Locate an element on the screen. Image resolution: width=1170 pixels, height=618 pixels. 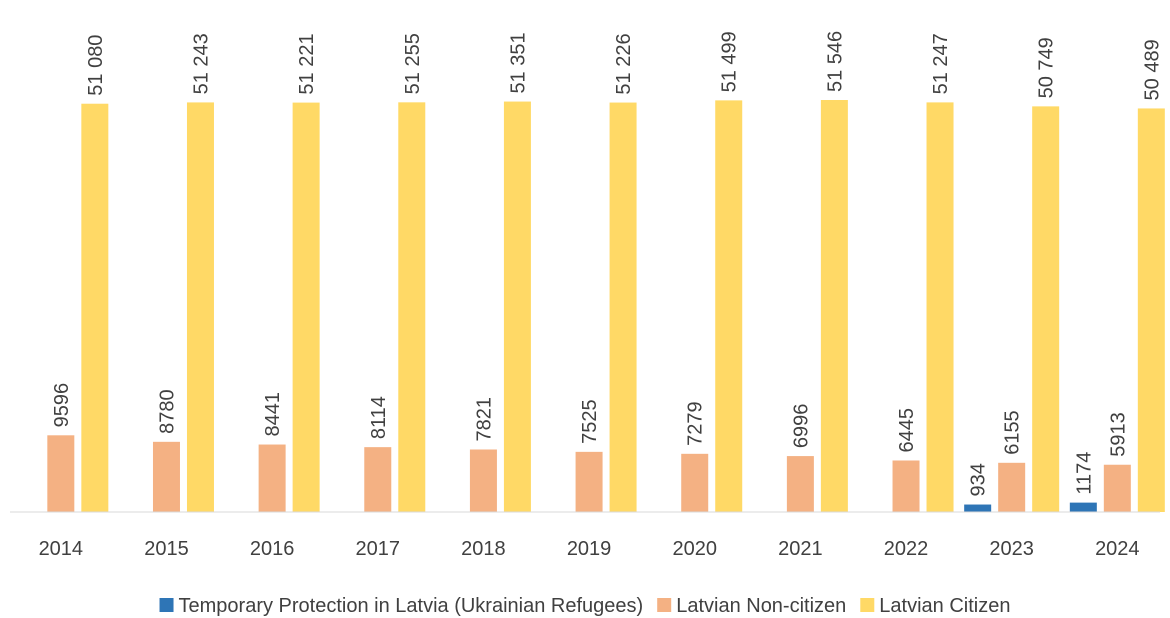
legend-item: Latvian Citizen is located at coordinates (935, 606).